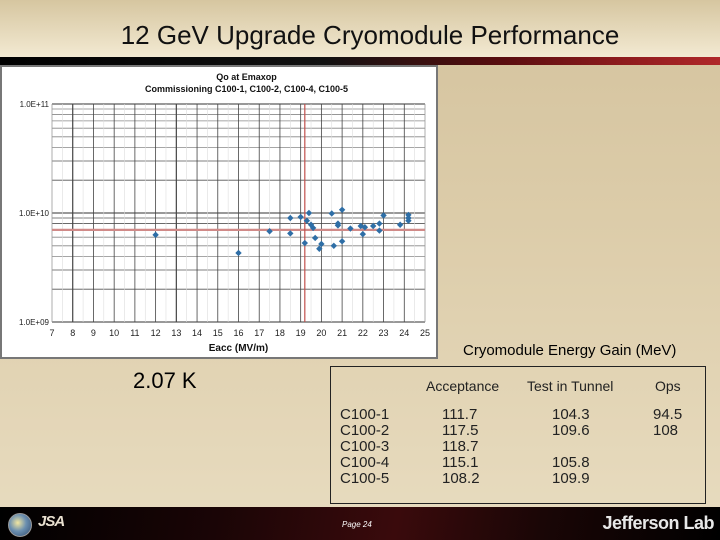 This screenshot has height=540, width=720. I want to click on slide-title: 12 GeV Upgrade Cryomodule Performance, so click(370, 35).